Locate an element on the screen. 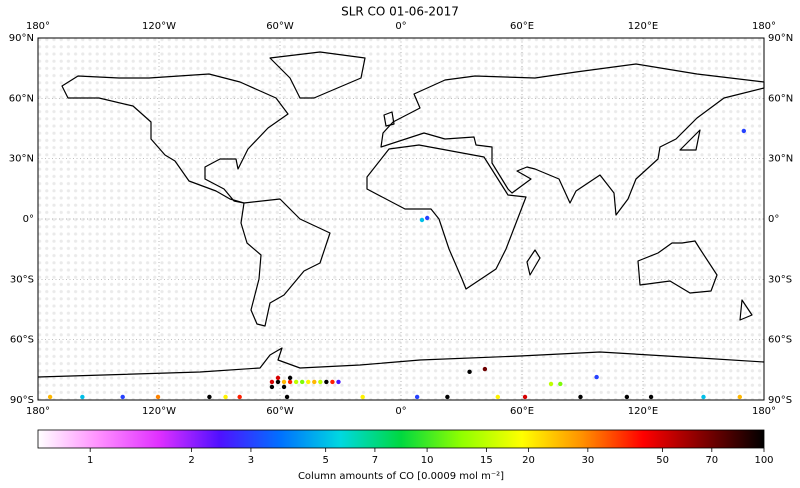  y-tick-label-right: 60°N is located at coordinates (780, 98).